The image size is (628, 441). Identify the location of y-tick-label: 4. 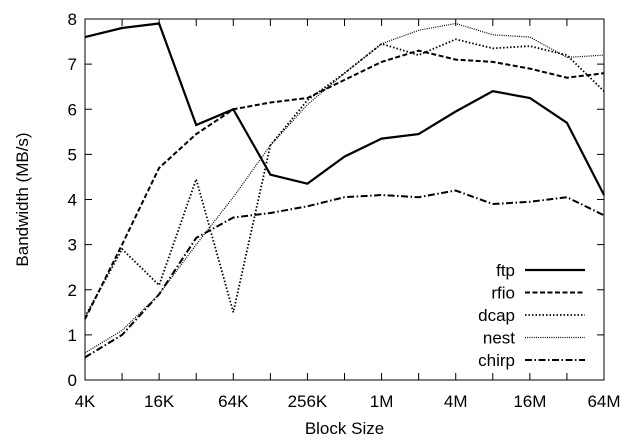
(72, 200).